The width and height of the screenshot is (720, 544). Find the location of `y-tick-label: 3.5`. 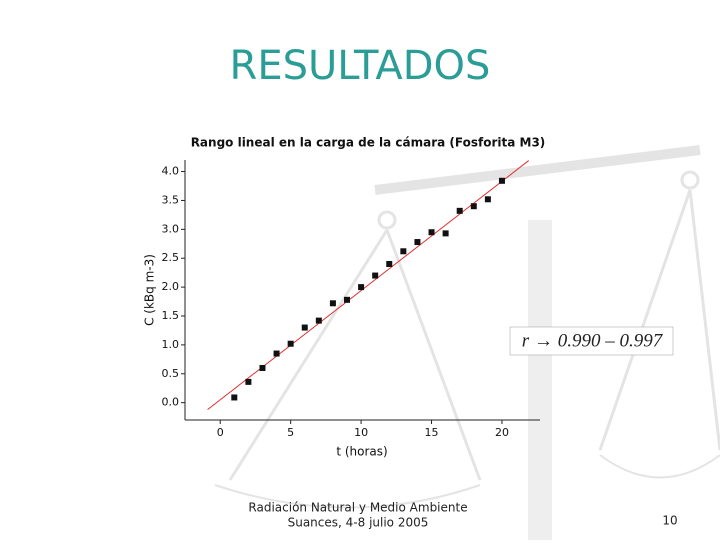

y-tick-label: 3.5 is located at coordinates (171, 199).